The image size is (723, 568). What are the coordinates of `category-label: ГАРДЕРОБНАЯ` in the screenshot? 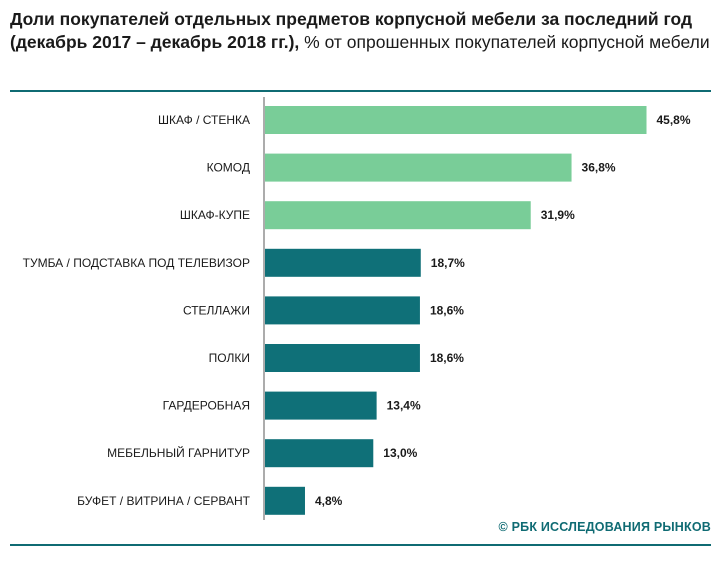 It's located at (206, 406).